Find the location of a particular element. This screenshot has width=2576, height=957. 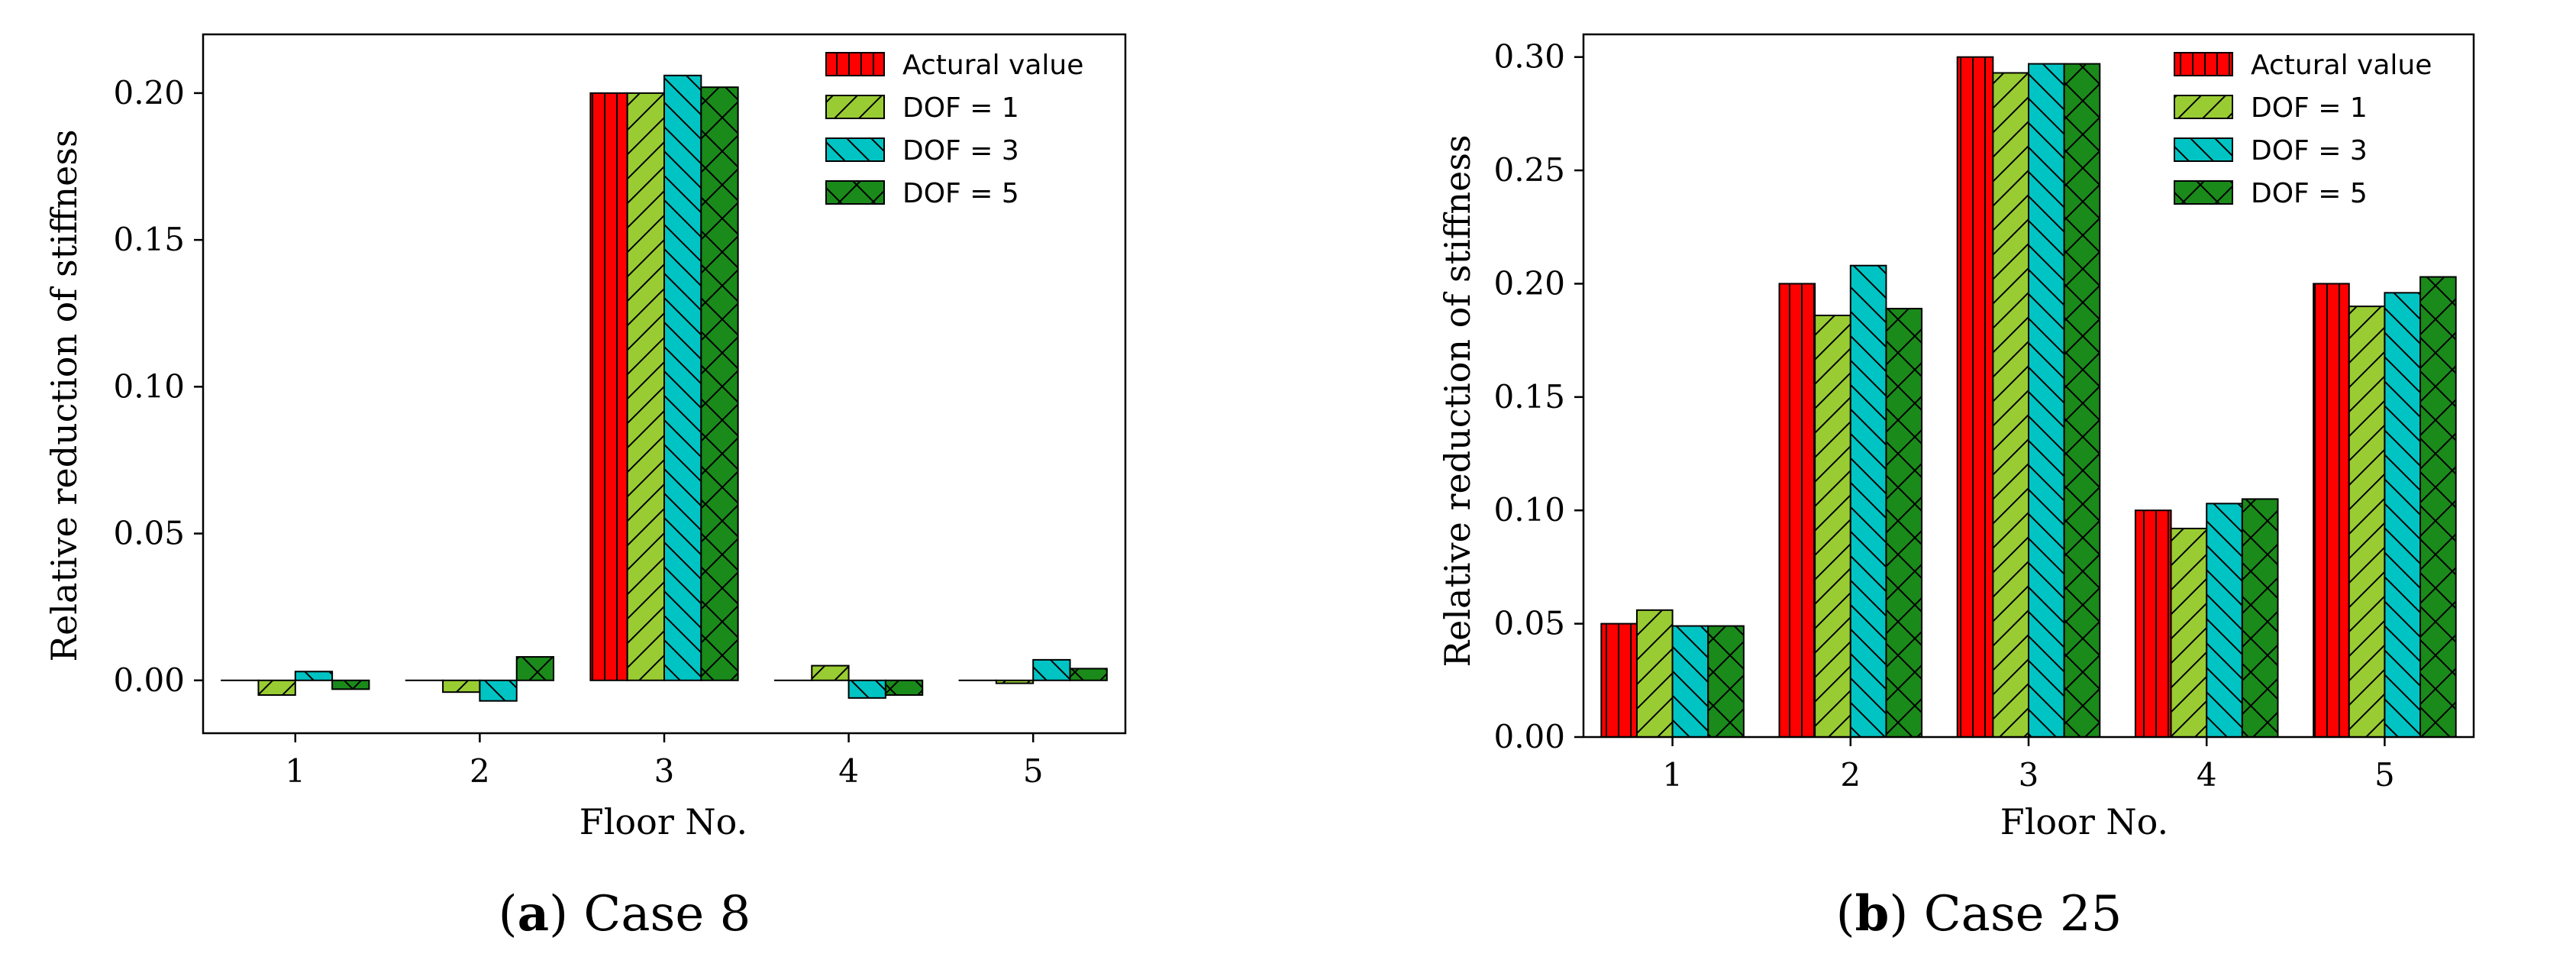

ytick-label-b-4: 0.20 is located at coordinates (1529, 283).